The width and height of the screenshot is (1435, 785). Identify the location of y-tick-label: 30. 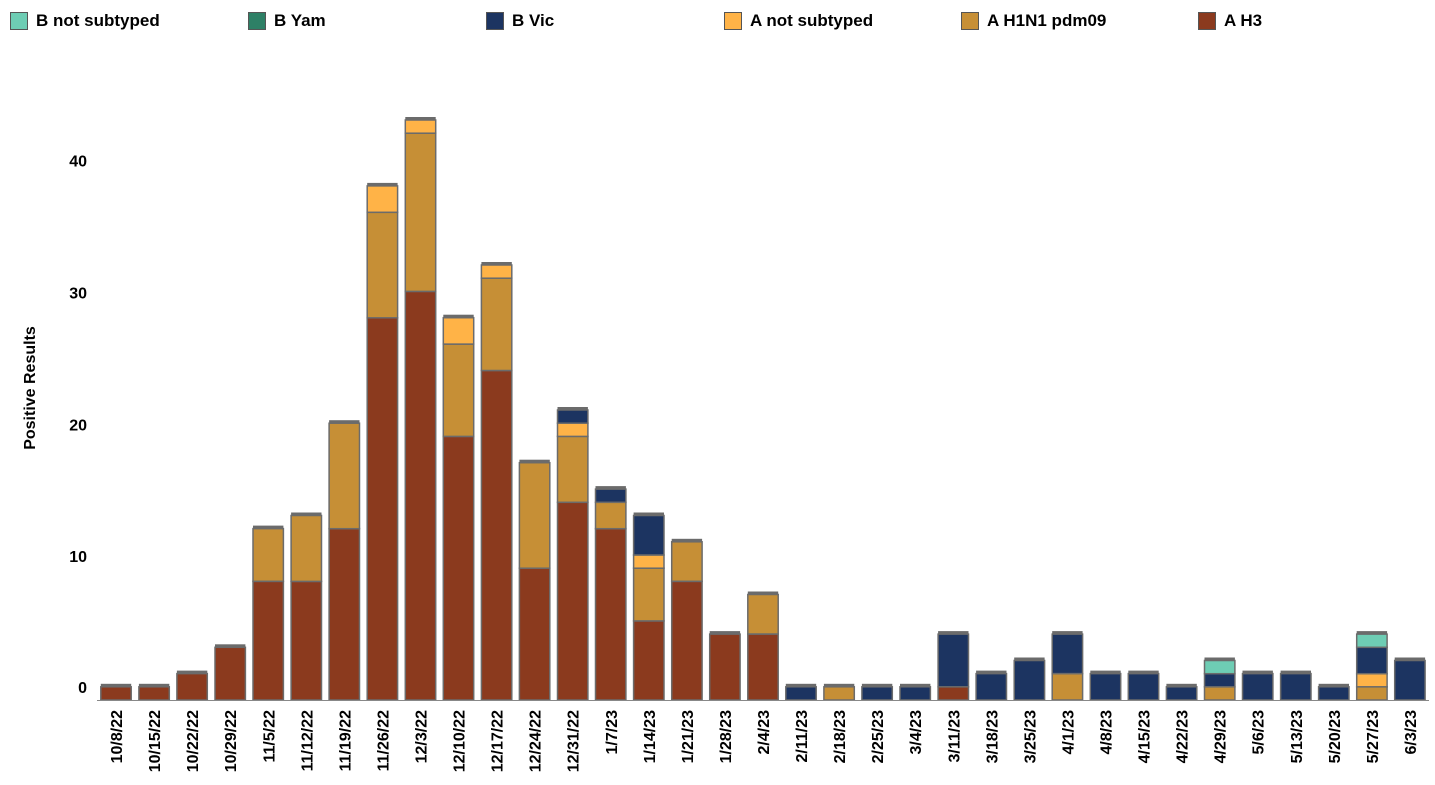
(78, 294).